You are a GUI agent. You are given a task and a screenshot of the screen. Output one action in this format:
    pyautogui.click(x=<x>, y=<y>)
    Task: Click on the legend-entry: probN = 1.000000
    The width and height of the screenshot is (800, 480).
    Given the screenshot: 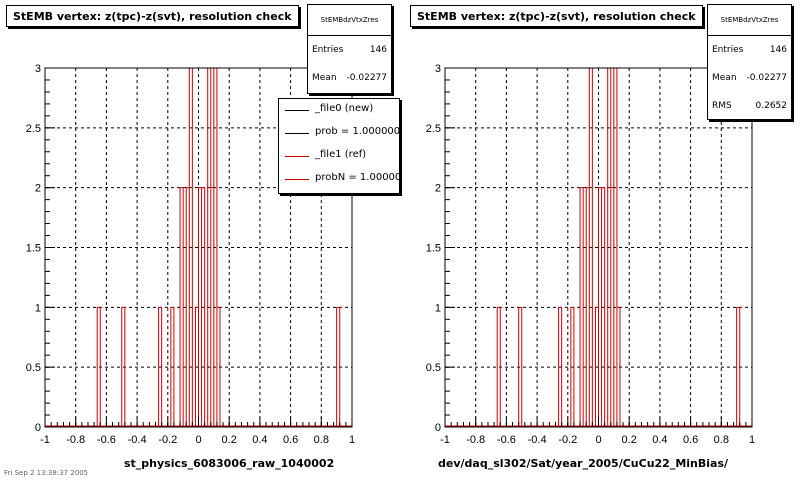 What is the action you would take?
    pyautogui.click(x=339, y=179)
    